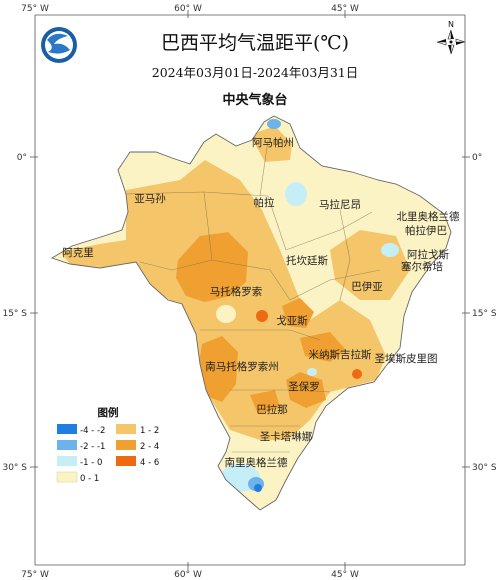 The width and height of the screenshot is (500, 580). I want to click on state-label-amazonas: 亚马孙, so click(150, 198).